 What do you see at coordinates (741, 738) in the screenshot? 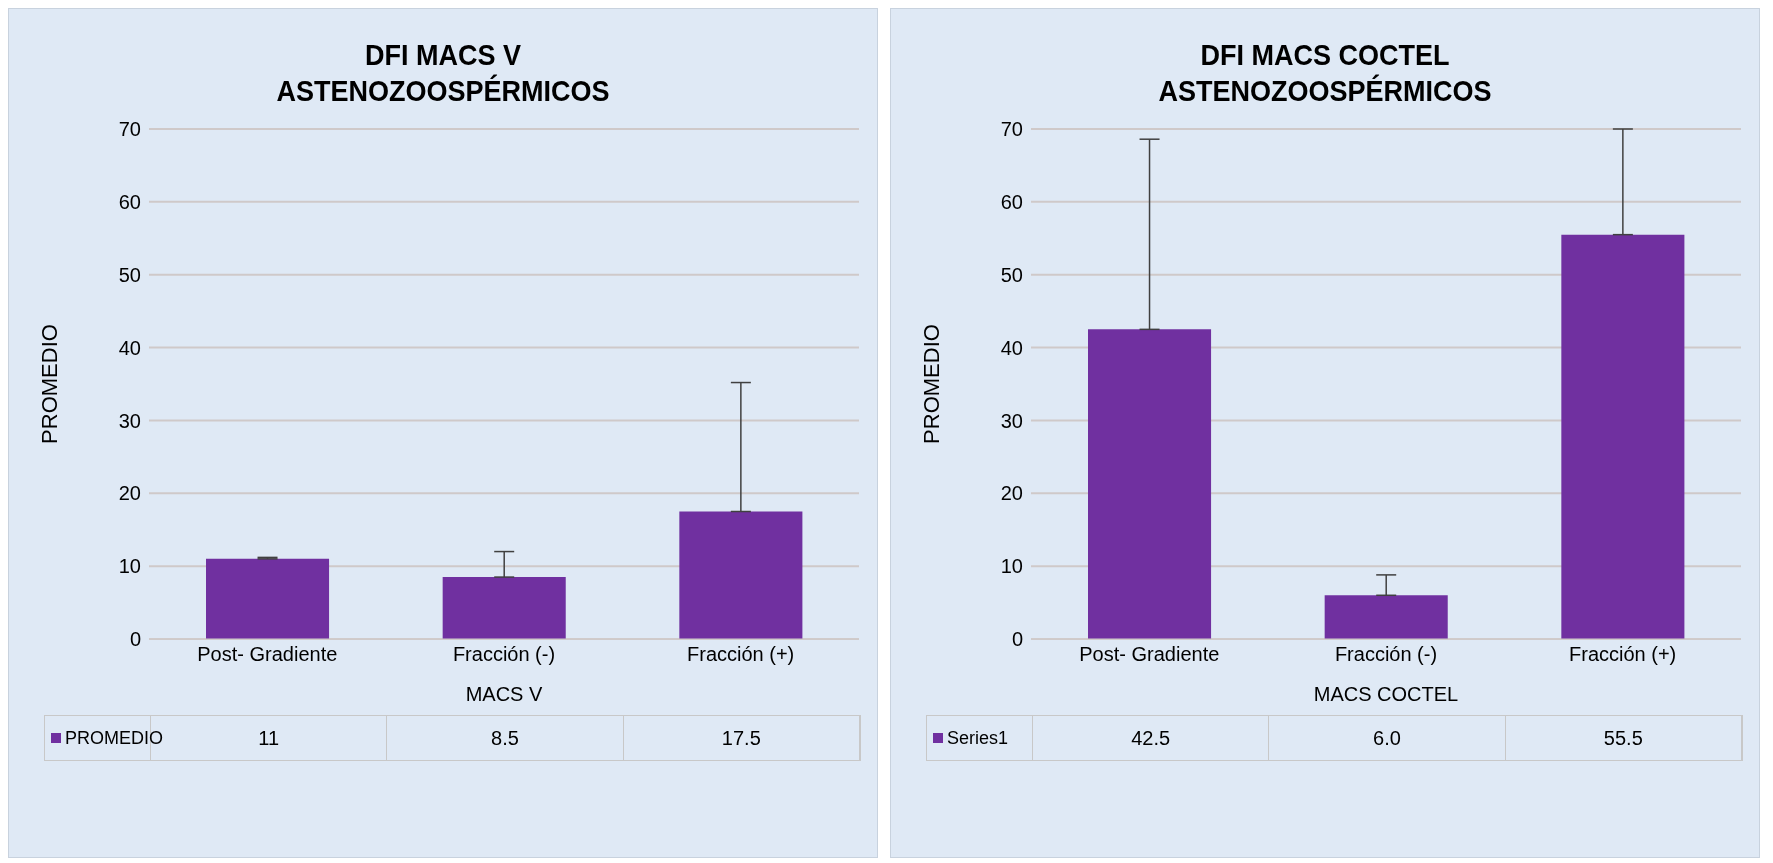
I see `data-label: 17.5` at bounding box center [741, 738].